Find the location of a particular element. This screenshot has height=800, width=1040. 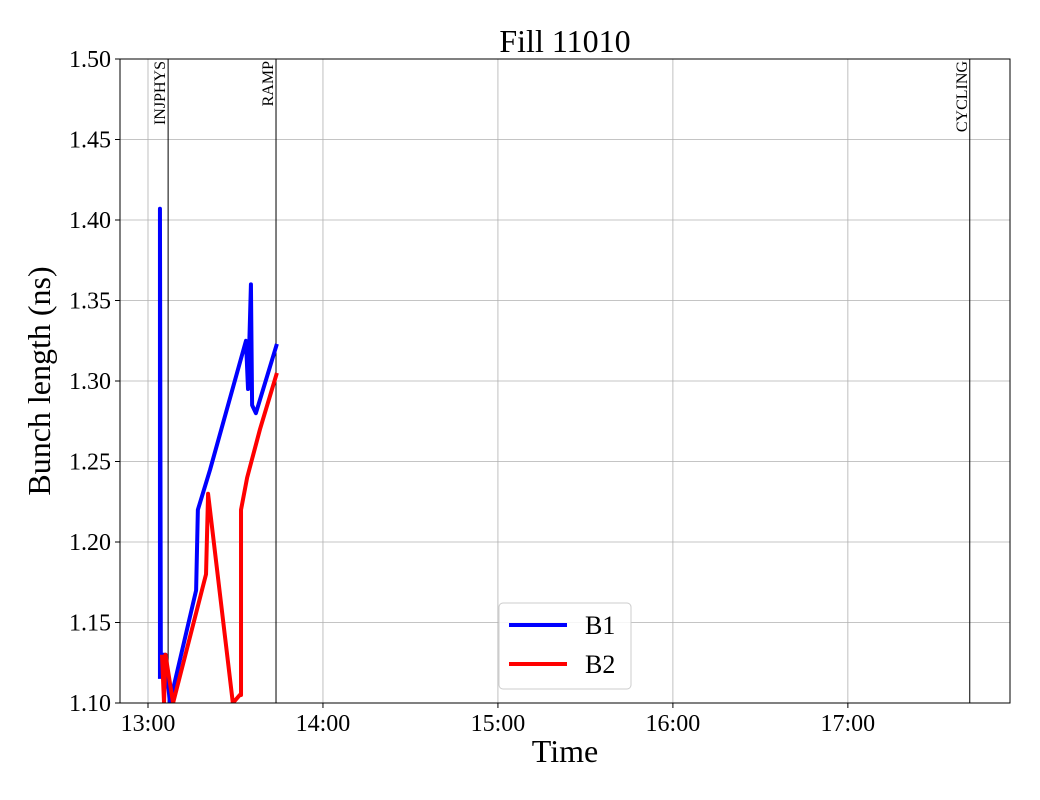

y-tick-label: 1.10 is located at coordinates (90, 704).